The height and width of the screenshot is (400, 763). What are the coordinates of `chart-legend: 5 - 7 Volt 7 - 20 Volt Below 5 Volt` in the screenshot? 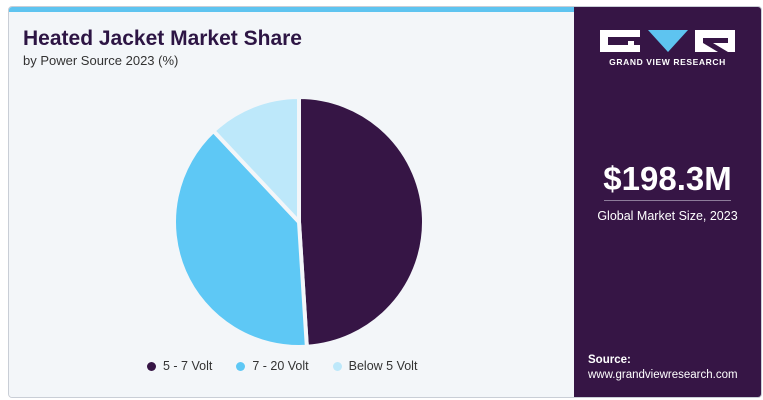 It's located at (282, 366).